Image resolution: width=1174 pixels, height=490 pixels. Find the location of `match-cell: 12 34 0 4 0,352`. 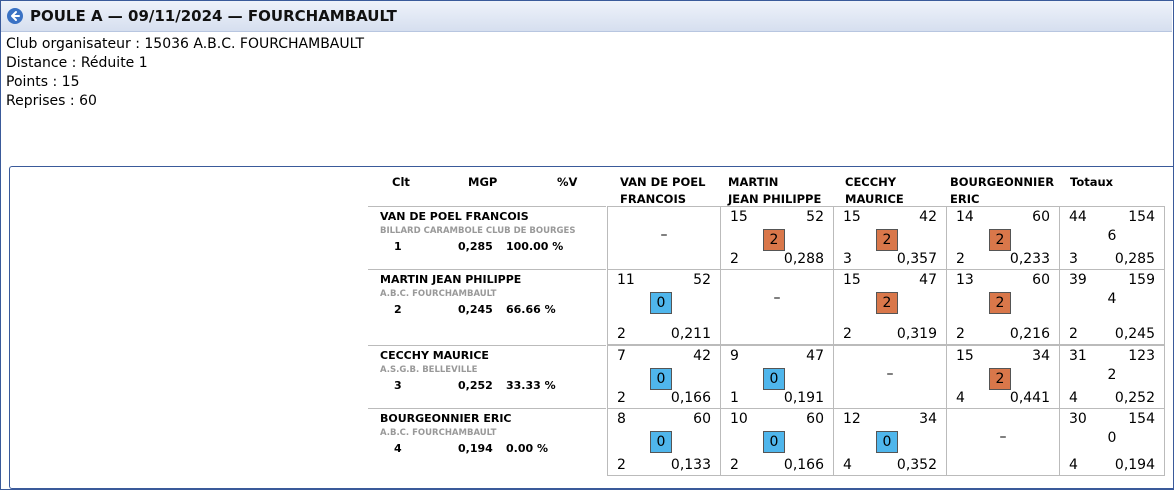

match-cell: 12 34 0 4 0,352 is located at coordinates (890, 442).